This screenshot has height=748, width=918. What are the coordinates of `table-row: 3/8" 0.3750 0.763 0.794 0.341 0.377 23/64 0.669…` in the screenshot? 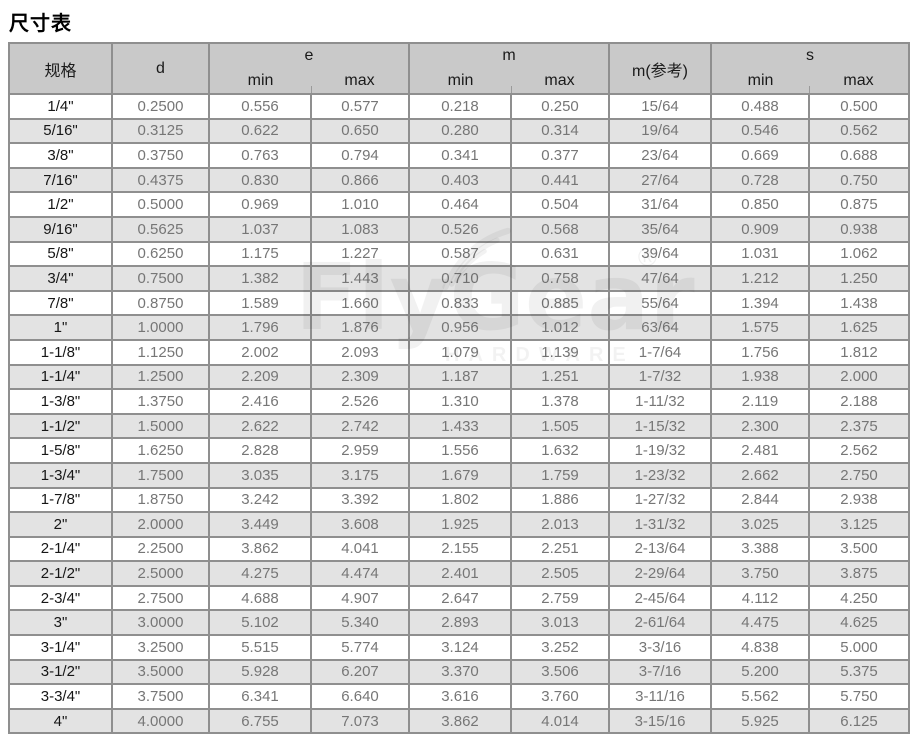 It's located at (459, 155).